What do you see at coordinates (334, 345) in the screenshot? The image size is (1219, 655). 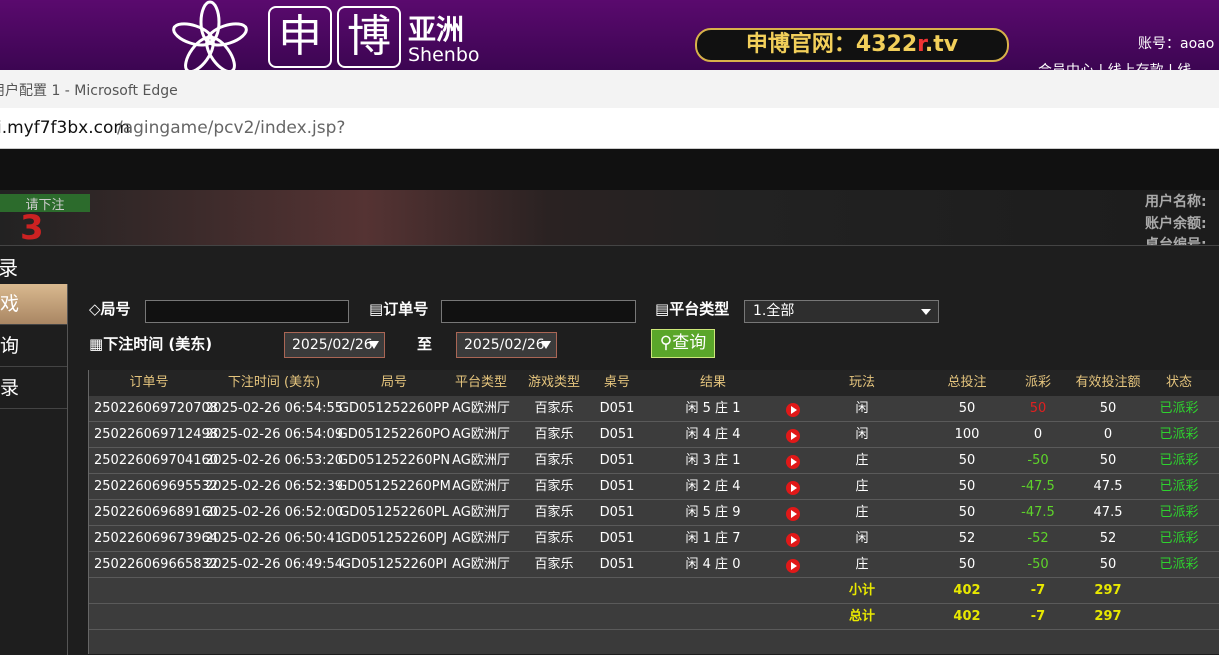 I see `date-from: 2025/02/26` at bounding box center [334, 345].